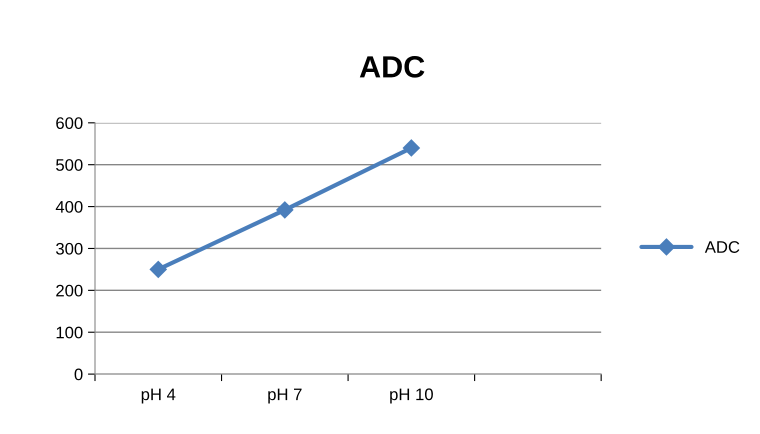 Image resolution: width=760 pixels, height=434 pixels. I want to click on x-tick-label: pH 7, so click(285, 396).